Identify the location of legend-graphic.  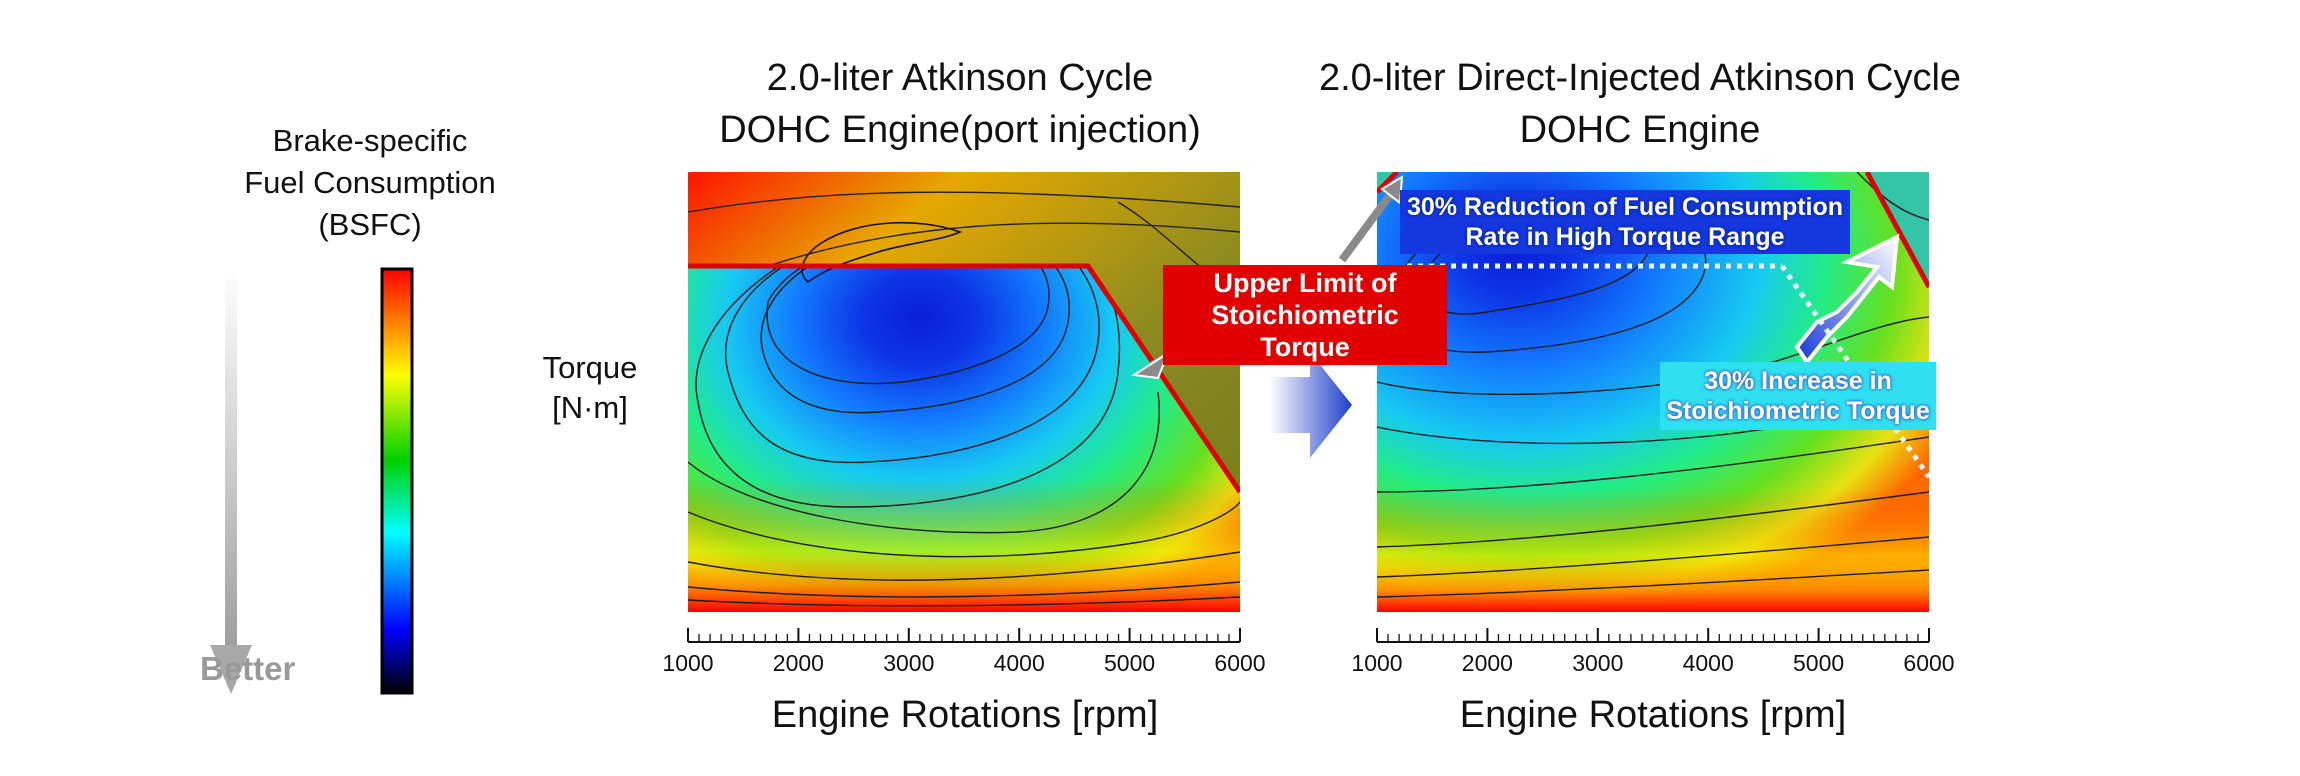
(312, 481).